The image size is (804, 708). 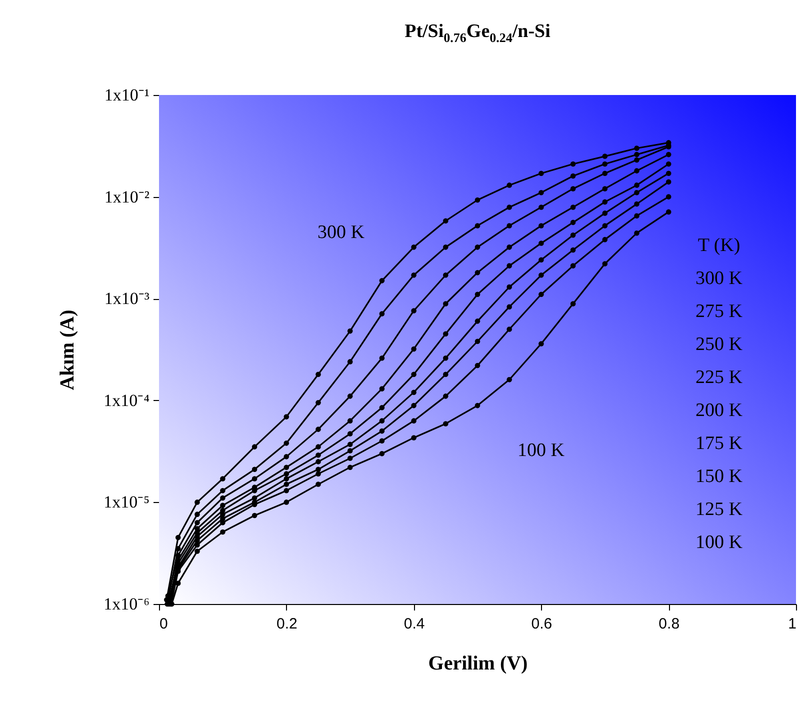 What do you see at coordinates (127, 196) in the screenshot?
I see `y-tick-label: 1x10⁻²` at bounding box center [127, 196].